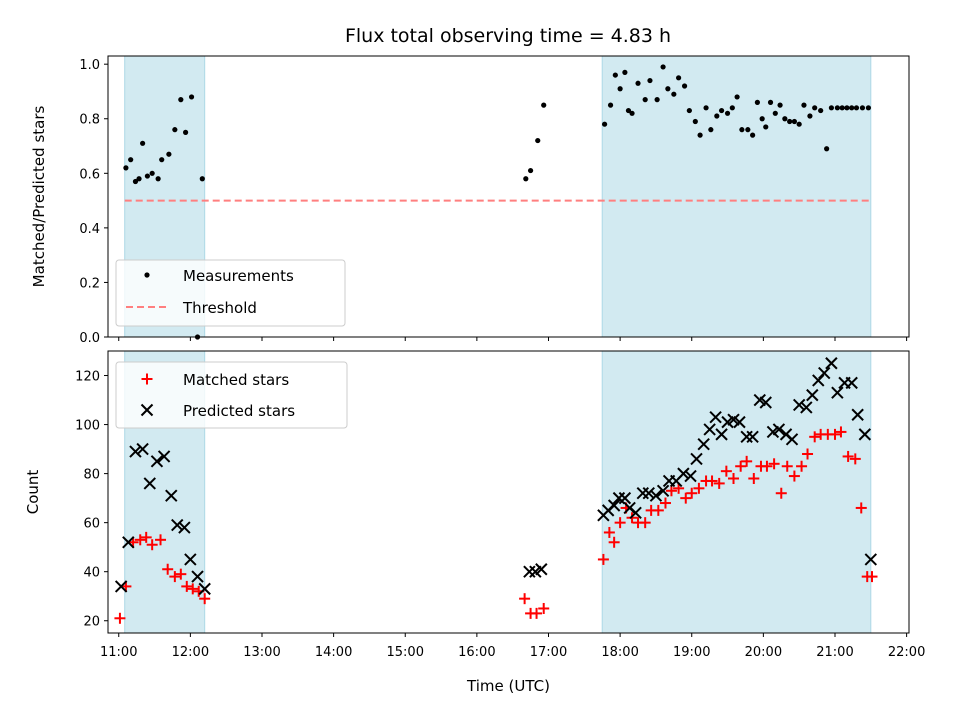 This screenshot has width=960, height=720. Describe the element at coordinates (89, 65) in the screenshot. I see `y-tick-label: 1.0` at that location.